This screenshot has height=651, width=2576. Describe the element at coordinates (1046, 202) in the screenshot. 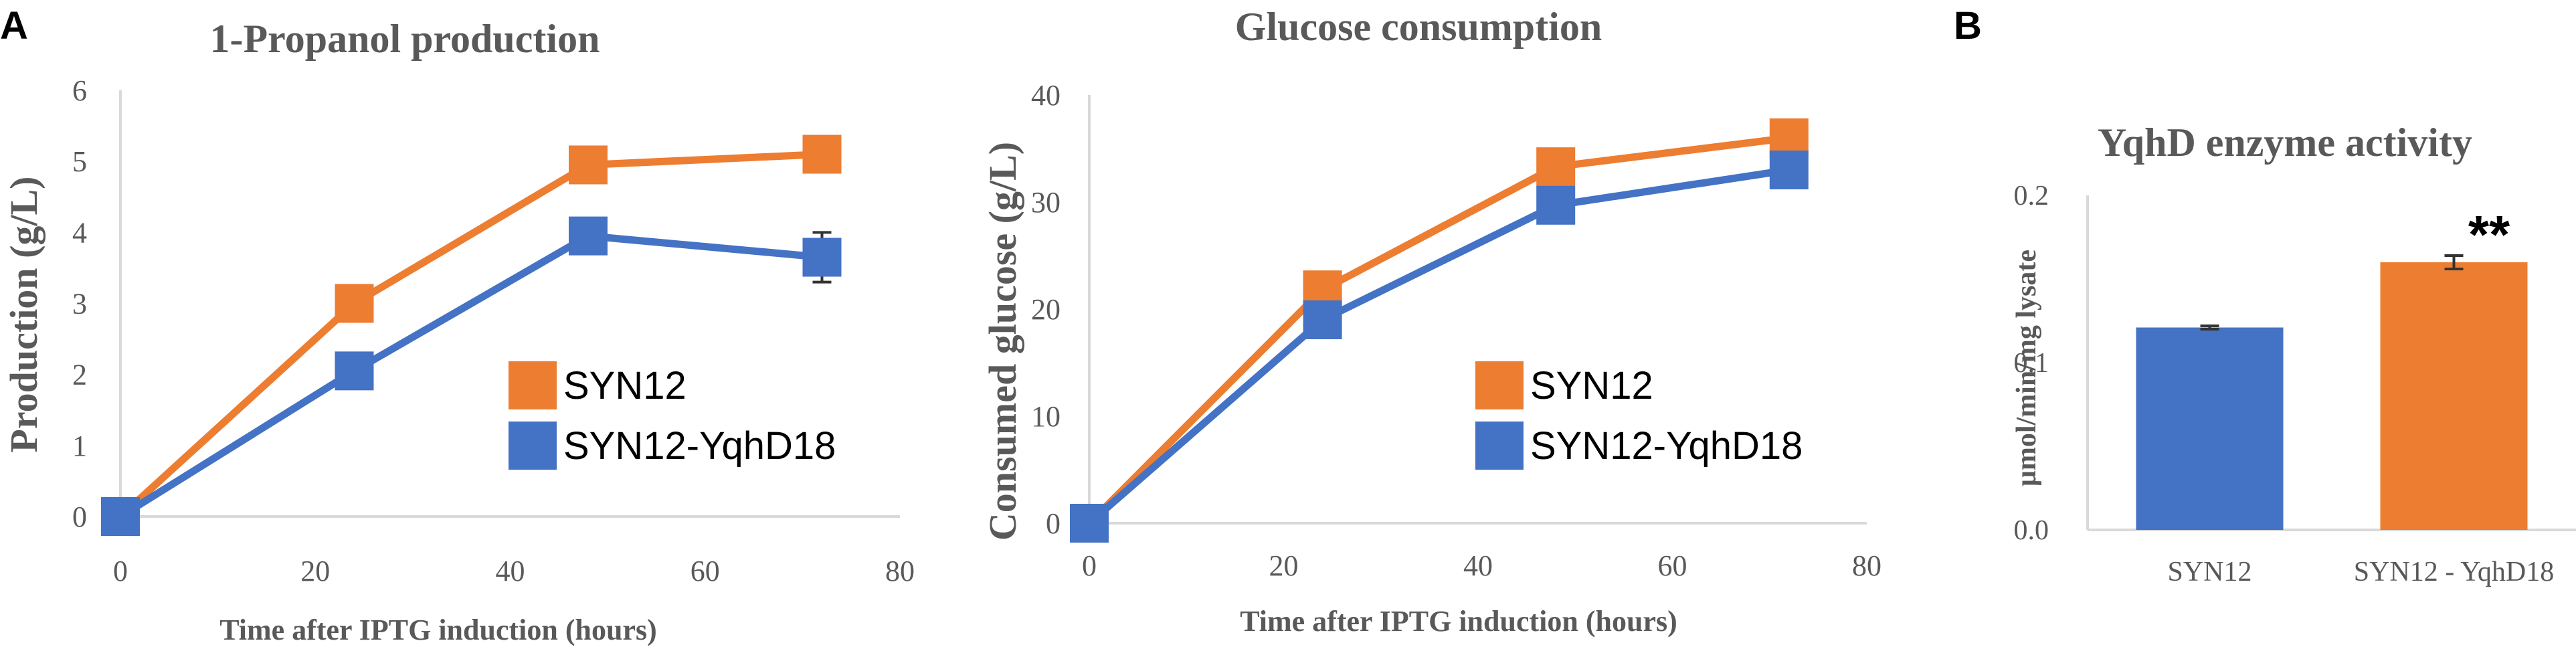

I see `y-tick-label: 30` at that location.